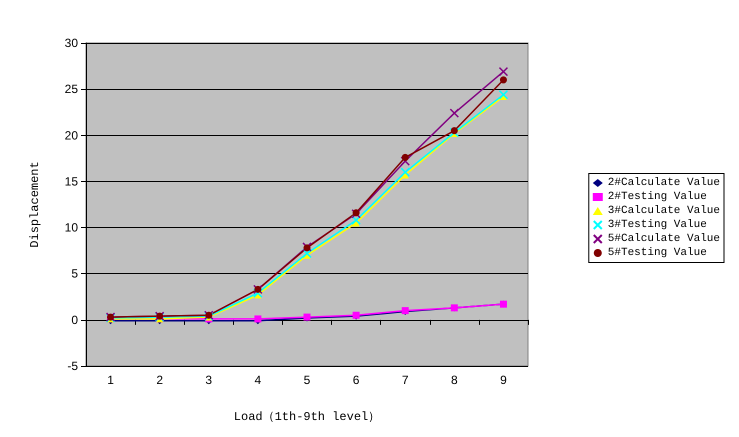  Describe the element at coordinates (71, 227) in the screenshot. I see `y-tick-label: 10` at that location.